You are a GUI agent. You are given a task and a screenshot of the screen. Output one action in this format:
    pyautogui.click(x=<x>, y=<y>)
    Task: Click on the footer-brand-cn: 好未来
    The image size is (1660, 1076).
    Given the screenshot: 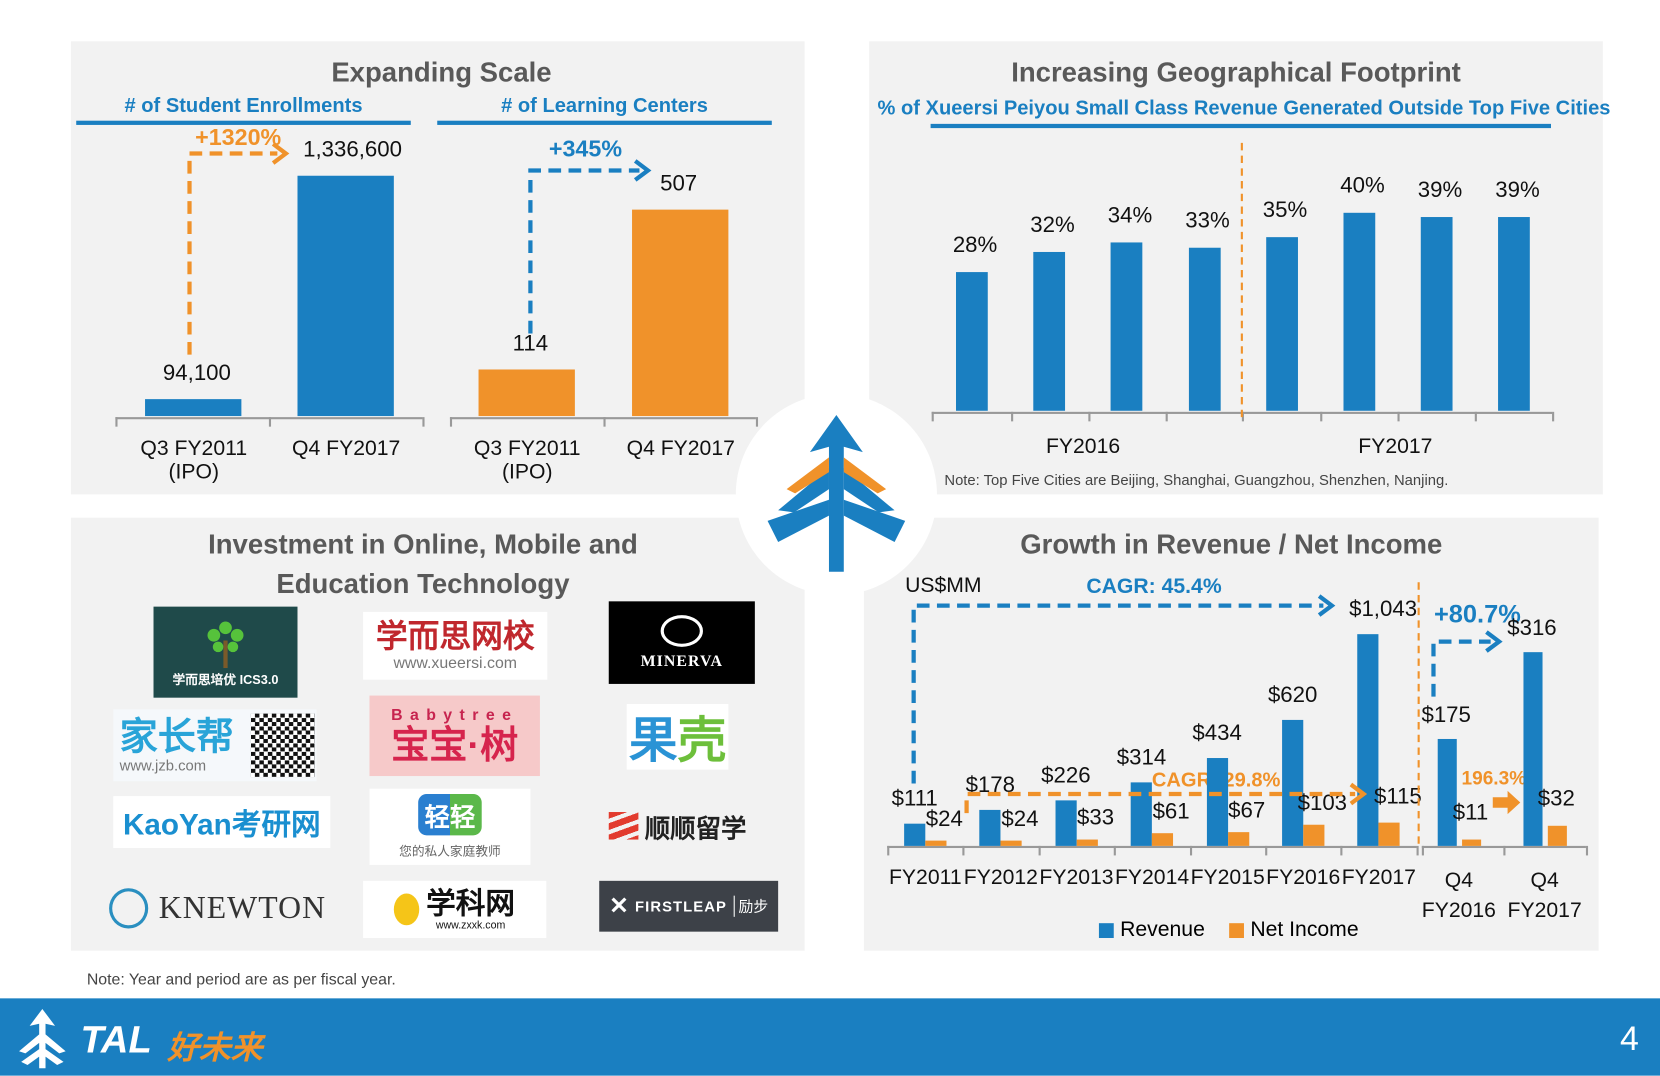 What is the action you would take?
    pyautogui.click(x=215, y=1049)
    